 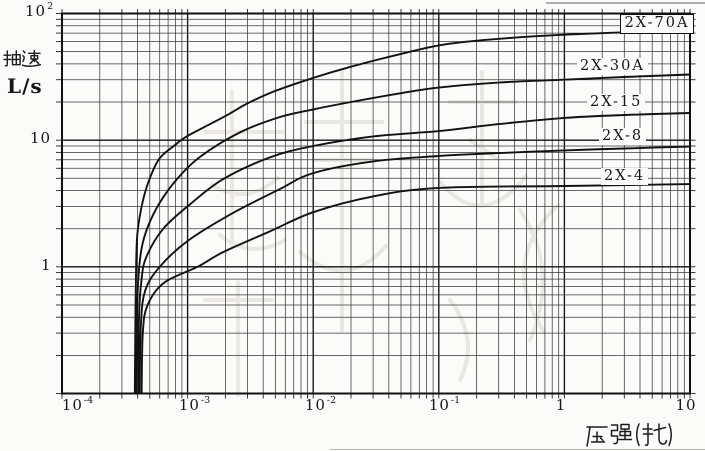 What do you see at coordinates (41, 138) in the screenshot?
I see `y-tick-10: 10` at bounding box center [41, 138].